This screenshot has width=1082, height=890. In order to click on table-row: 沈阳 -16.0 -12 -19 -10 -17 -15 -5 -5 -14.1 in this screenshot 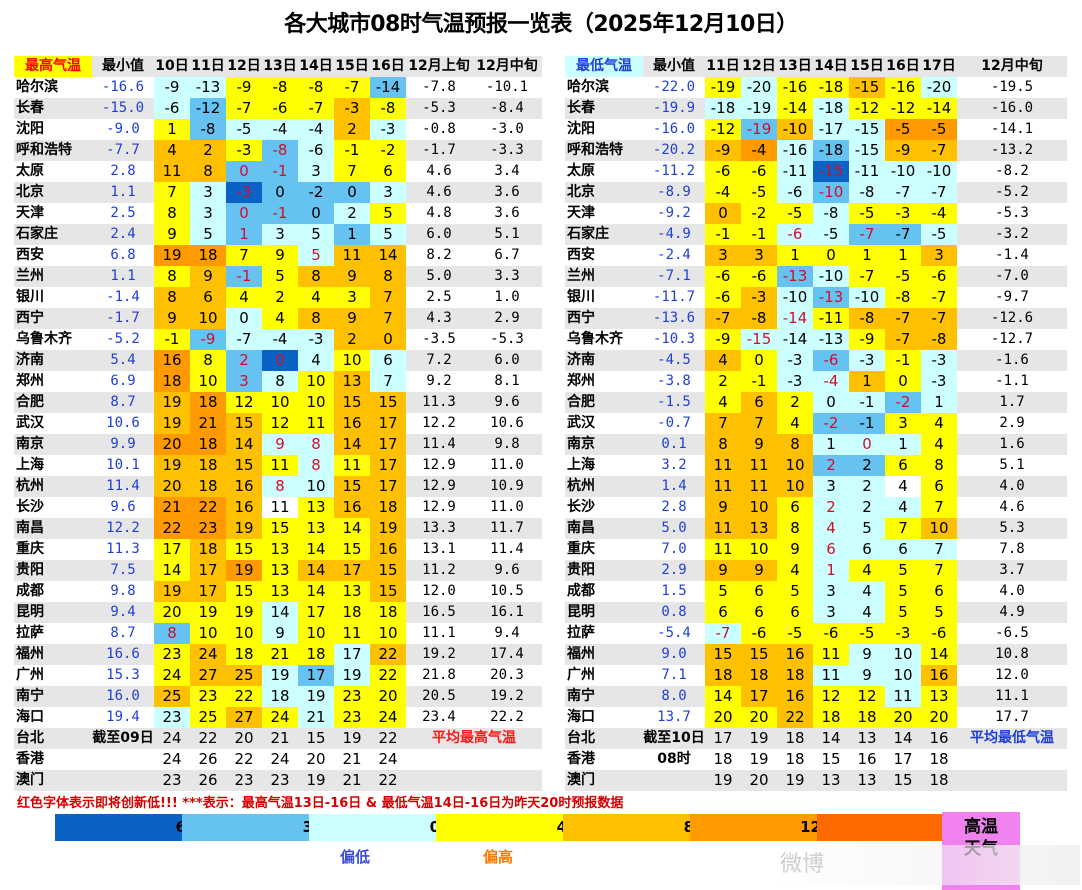, I will do `click(816, 129)`.